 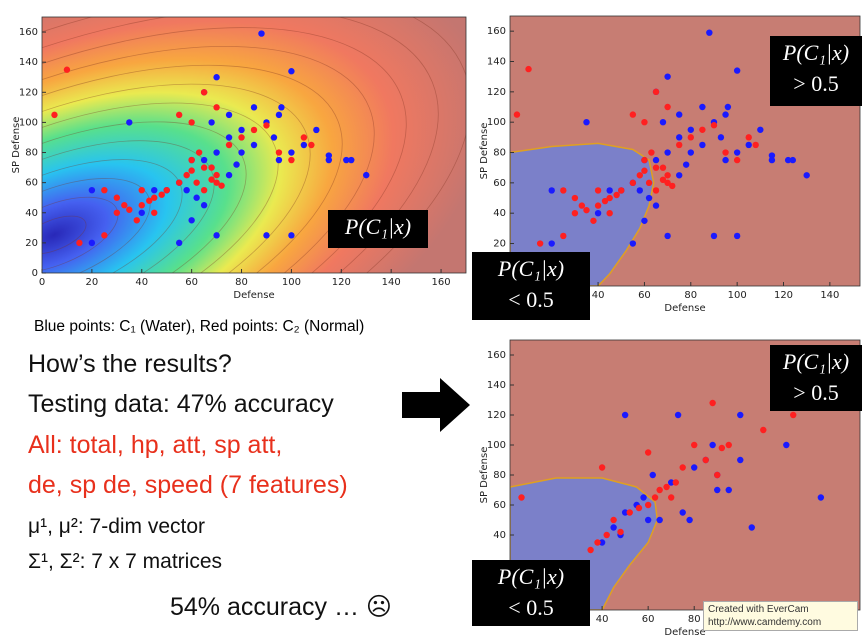 What do you see at coordinates (28, 92) in the screenshot?
I see `y-tick-label: 120` at bounding box center [28, 92].